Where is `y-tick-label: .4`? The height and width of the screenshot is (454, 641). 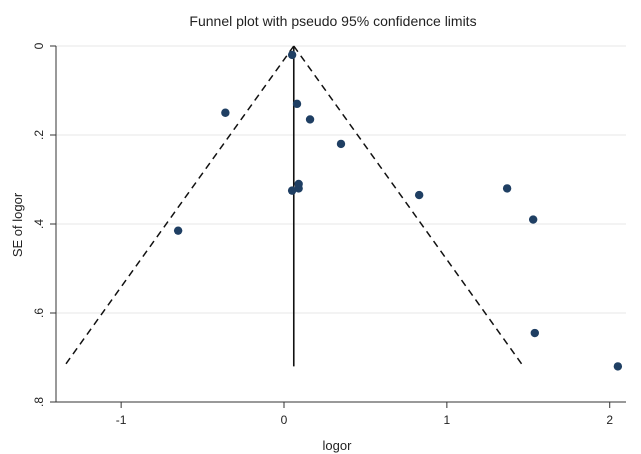
y-tick-label: .4 is located at coordinates (39, 224).